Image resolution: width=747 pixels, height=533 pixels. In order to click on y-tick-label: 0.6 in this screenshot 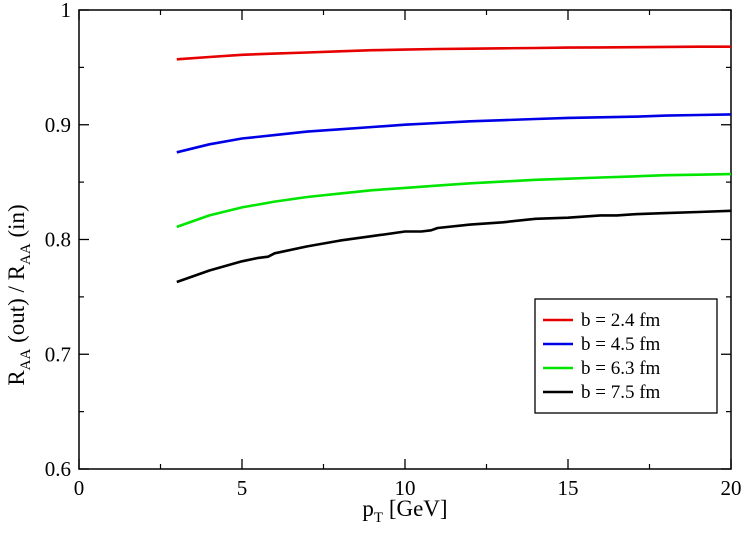, I will do `click(58, 469)`.